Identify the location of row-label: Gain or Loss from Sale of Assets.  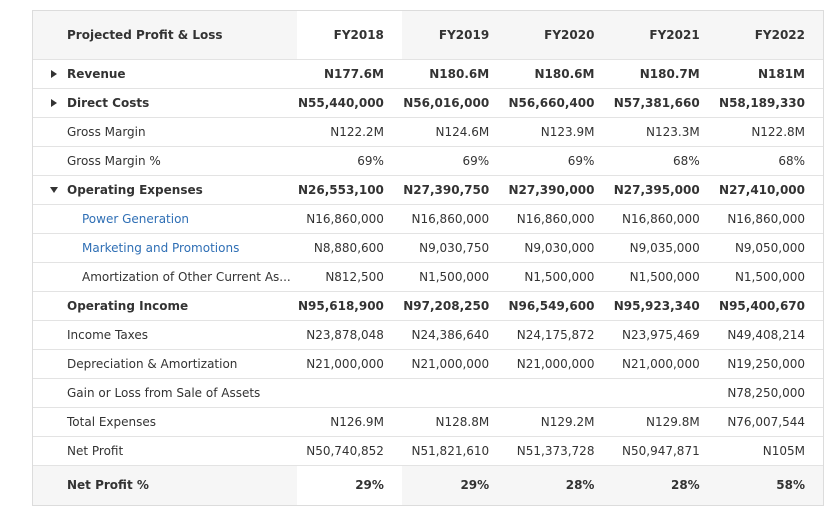
(165, 393).